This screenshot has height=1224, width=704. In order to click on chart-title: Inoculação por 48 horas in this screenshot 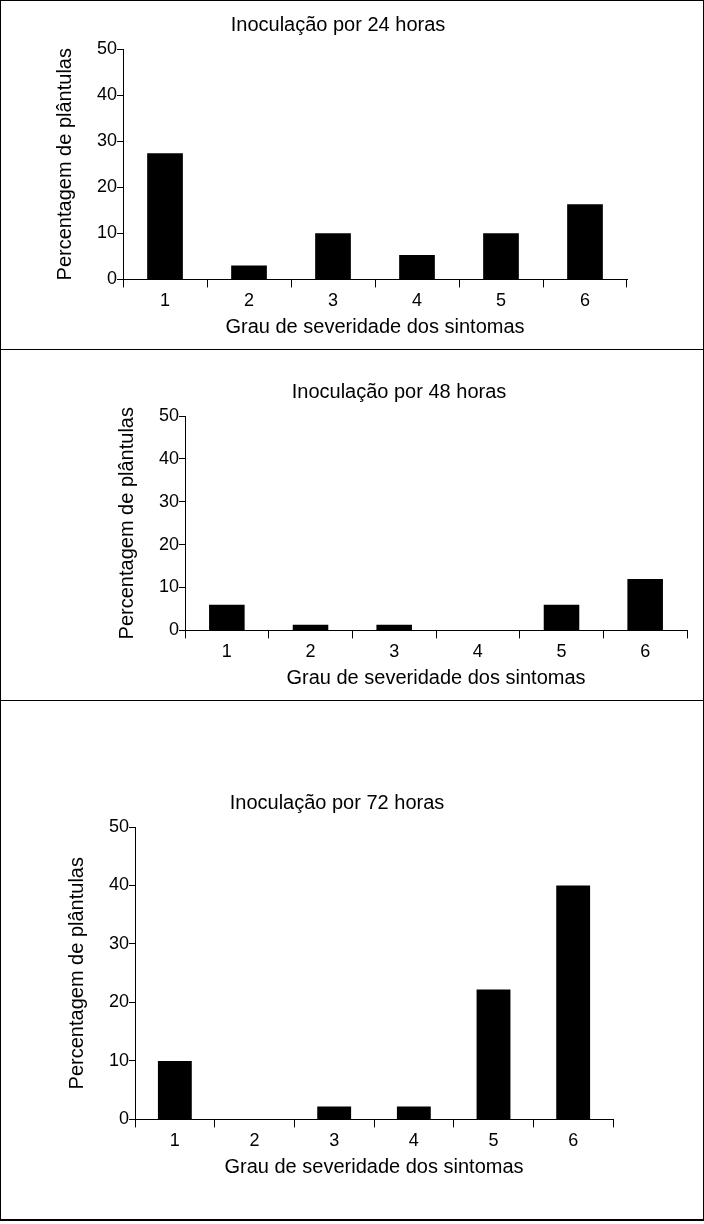, I will do `click(399, 390)`.